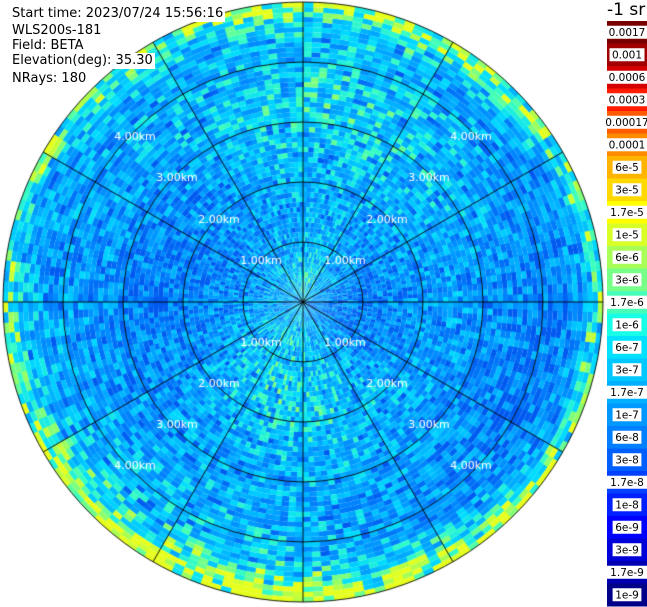 The image size is (647, 607). I want to click on colorbar-tick-label: 0.0003, so click(627, 101).